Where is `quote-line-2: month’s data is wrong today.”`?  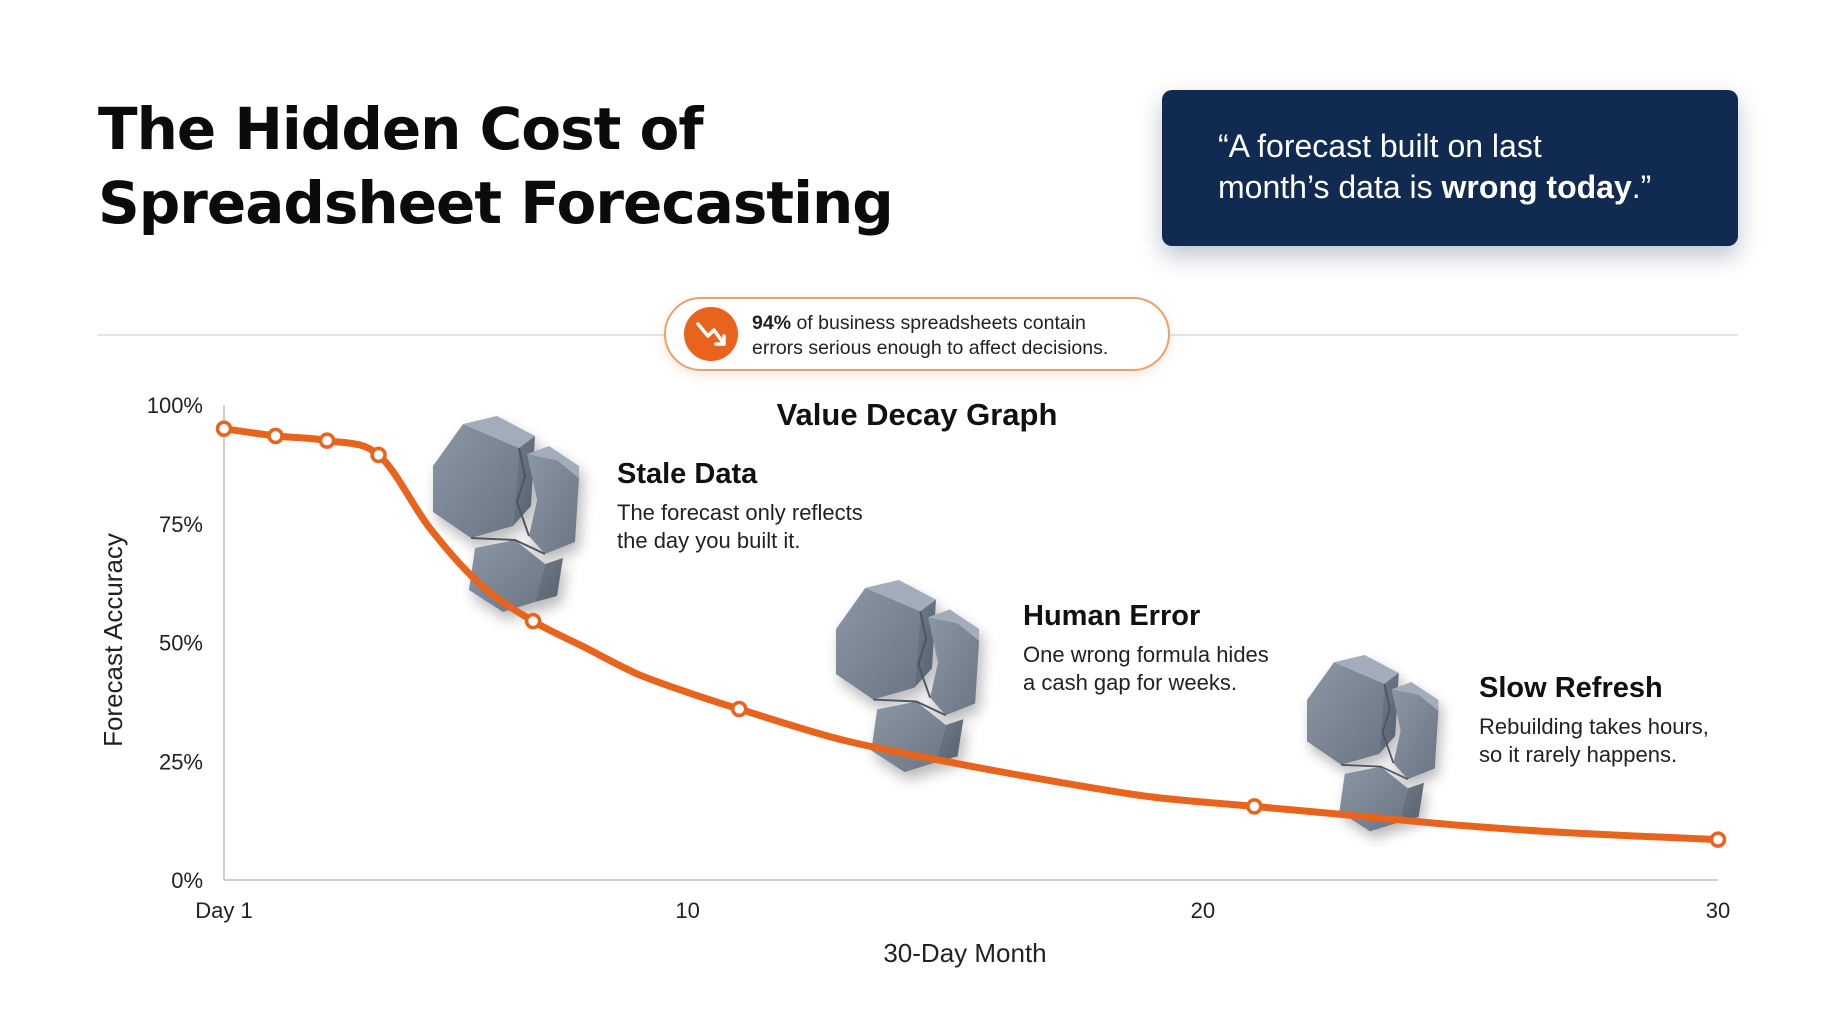
quote-line-2: month’s data is wrong today.” is located at coordinates (1468, 187).